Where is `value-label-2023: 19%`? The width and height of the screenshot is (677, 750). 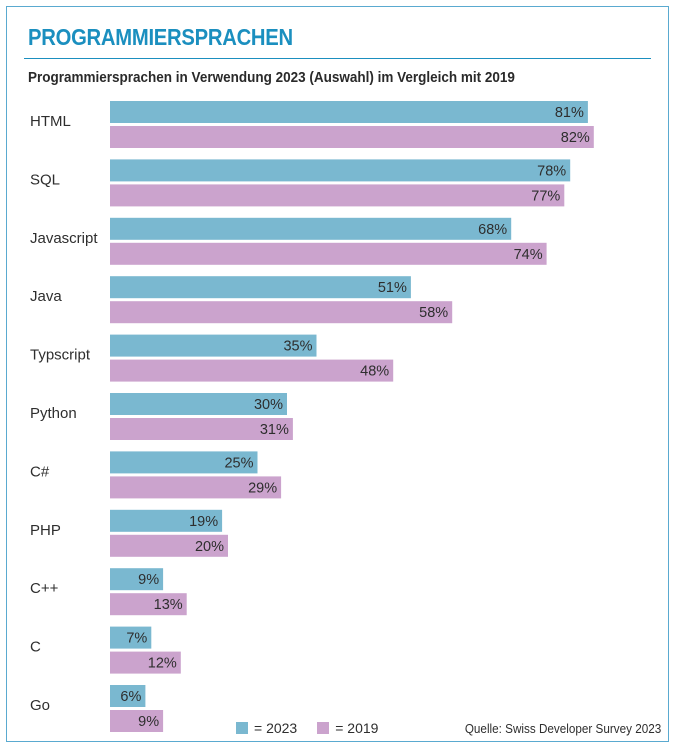 value-label-2023: 19% is located at coordinates (203, 522).